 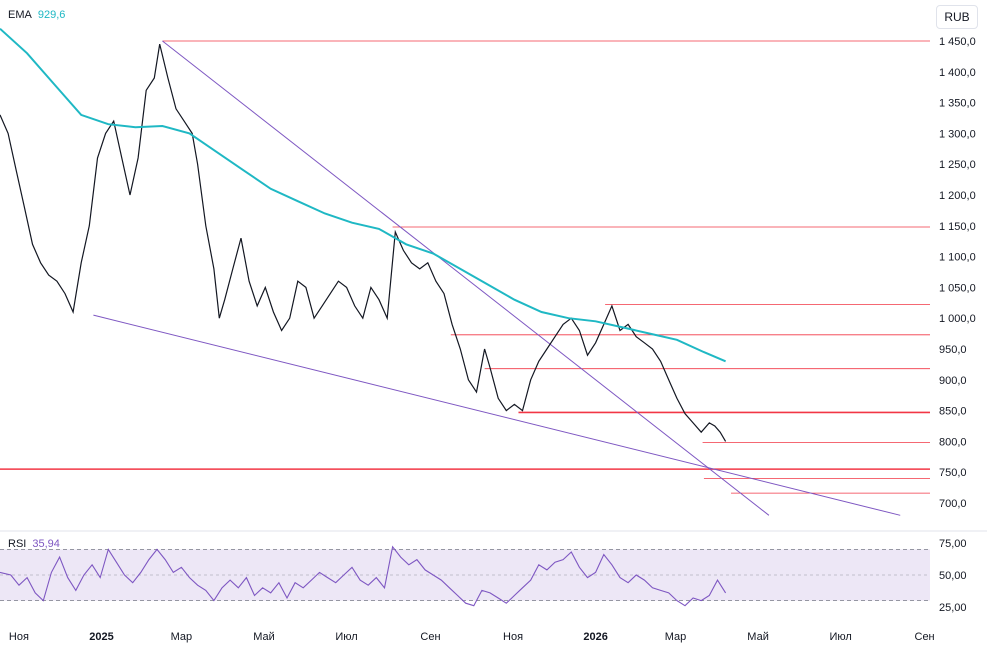 What do you see at coordinates (957, 196) in the screenshot?
I see `price-axis-tick: 1 200,0` at bounding box center [957, 196].